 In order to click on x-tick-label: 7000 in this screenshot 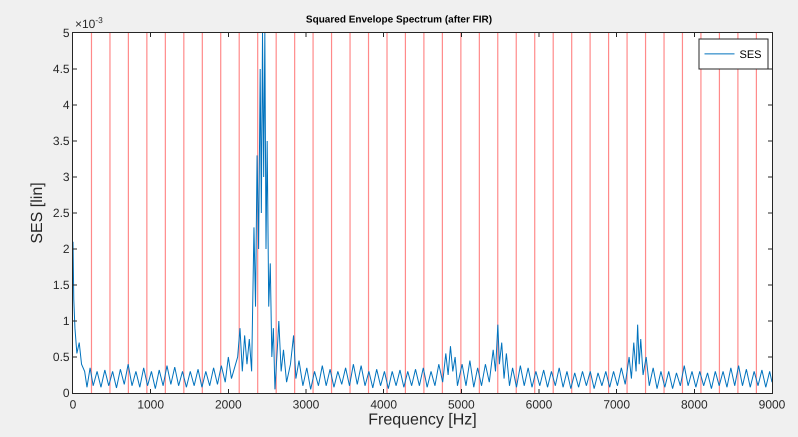, I will do `click(616, 404)`.